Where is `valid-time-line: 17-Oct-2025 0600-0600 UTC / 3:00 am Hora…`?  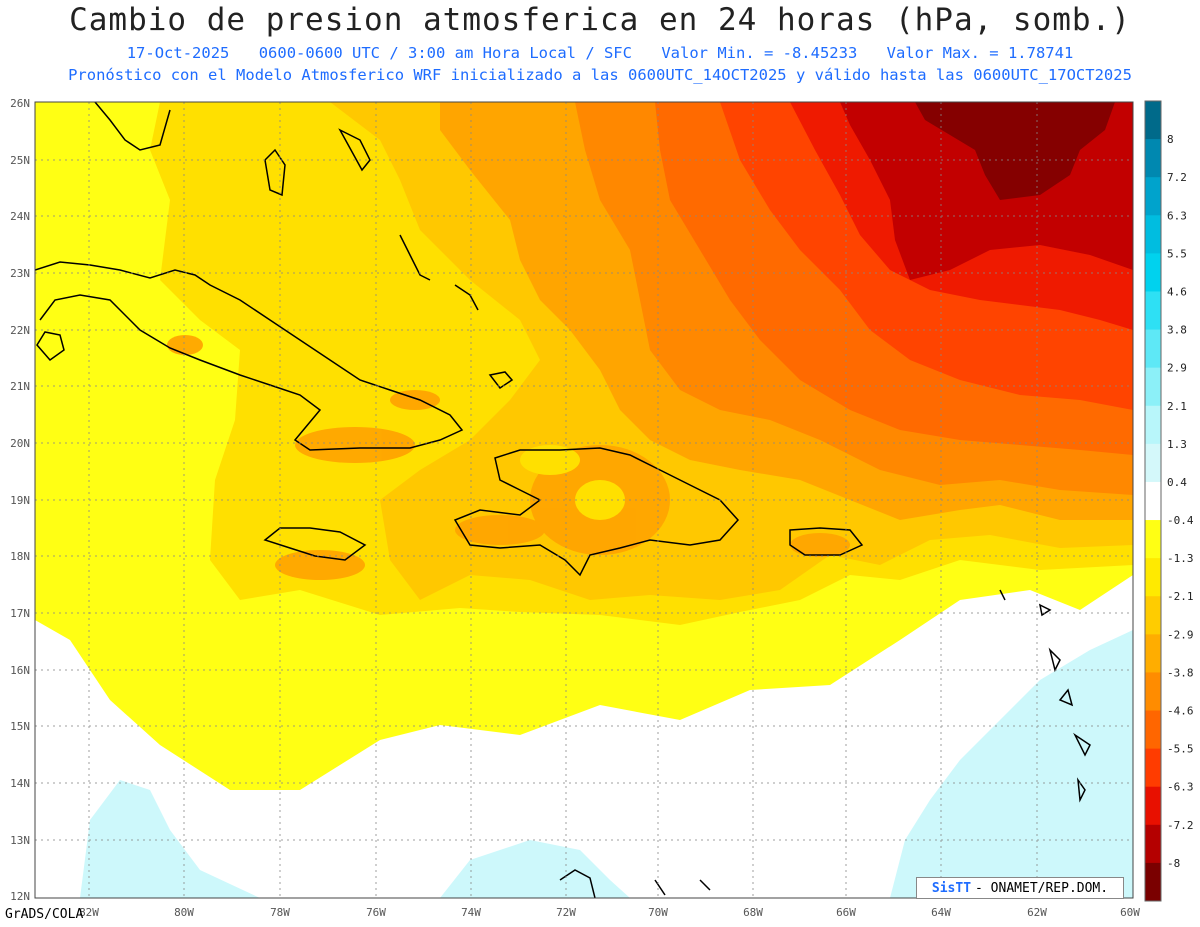
valid-time-line: 17-Oct-2025 0600-0600 UTC / 3:00 am Hora… is located at coordinates (600, 53).